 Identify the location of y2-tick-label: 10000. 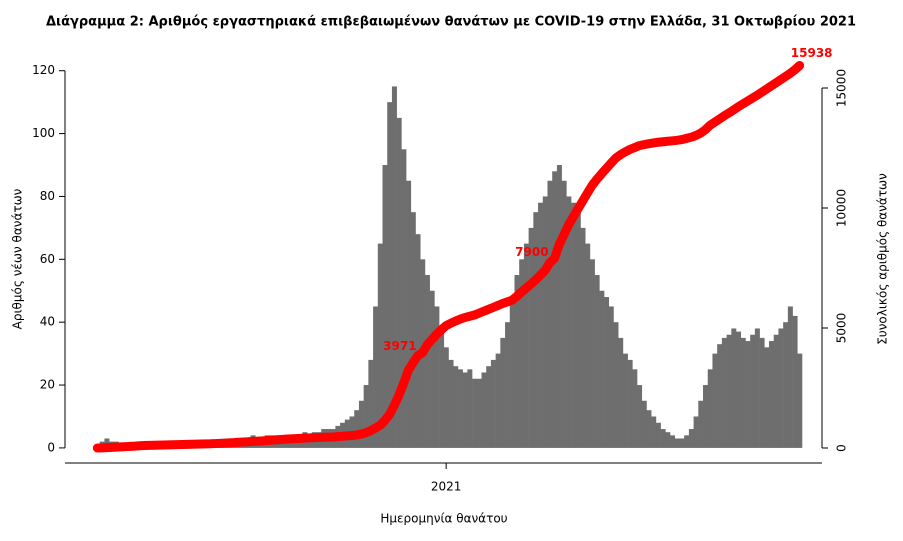
(842, 208).